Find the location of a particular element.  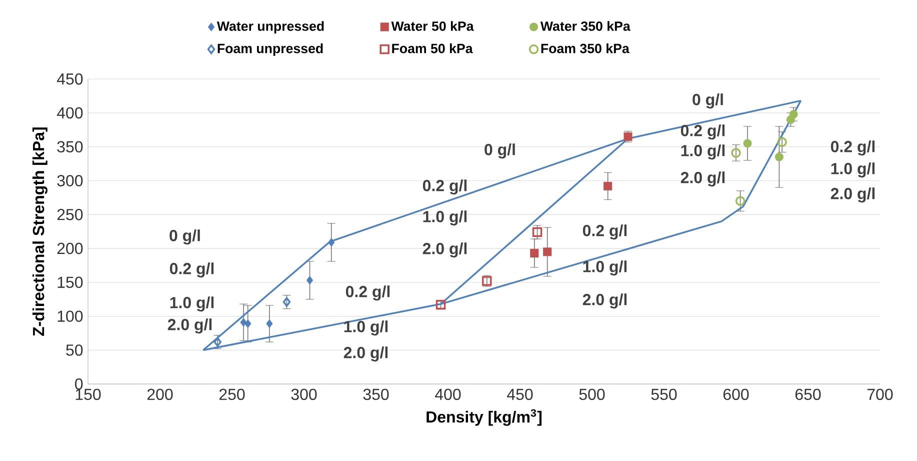

legend-label: Water unpressed is located at coordinates (270, 27).